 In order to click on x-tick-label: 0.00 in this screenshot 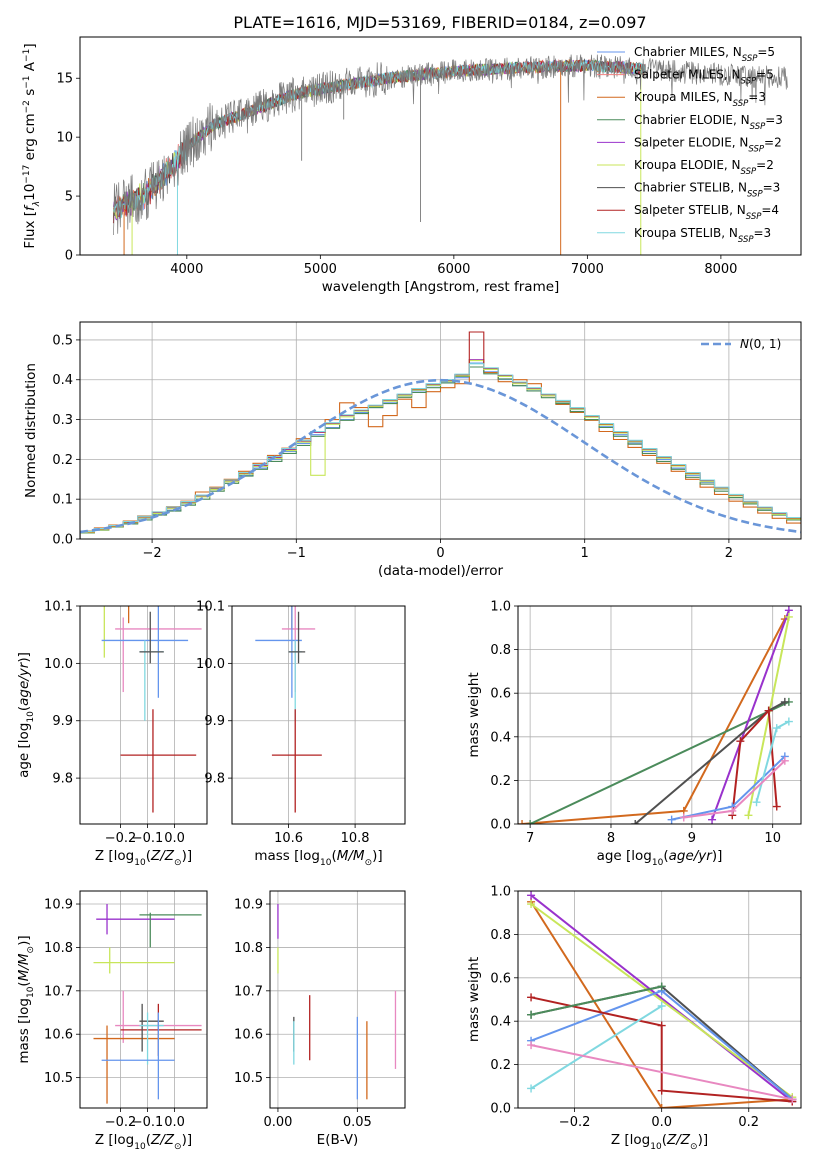, I will do `click(277, 1122)`.